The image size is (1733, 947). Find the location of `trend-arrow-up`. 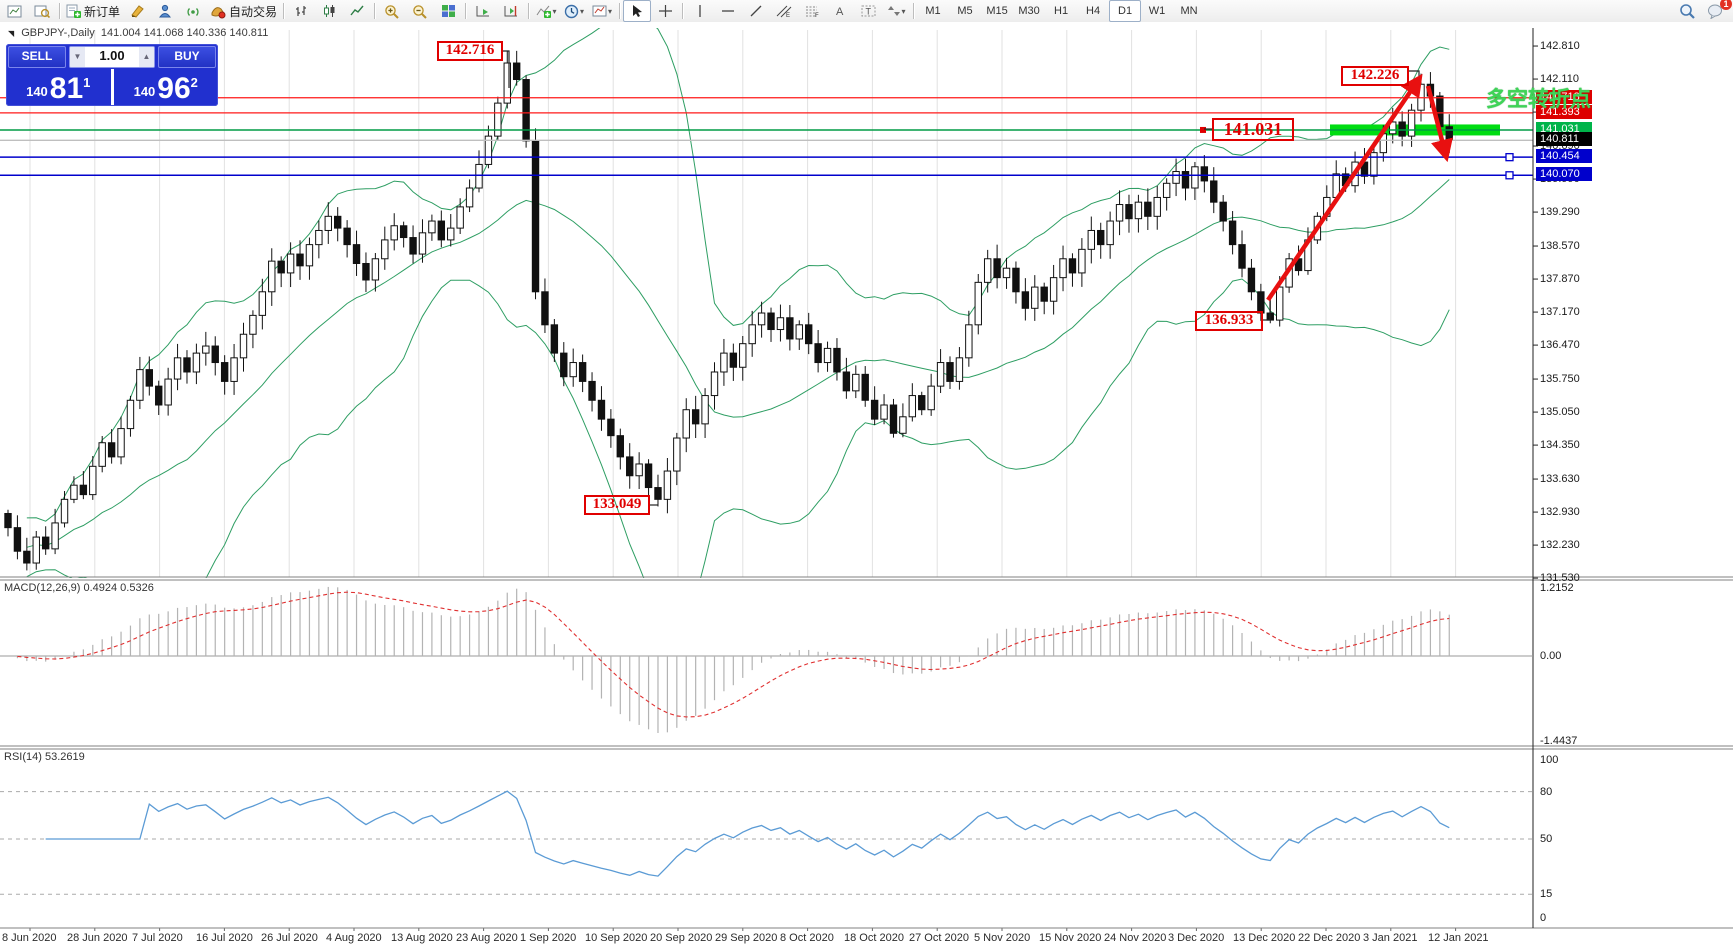

trend-arrow-up is located at coordinates (1344, 187).